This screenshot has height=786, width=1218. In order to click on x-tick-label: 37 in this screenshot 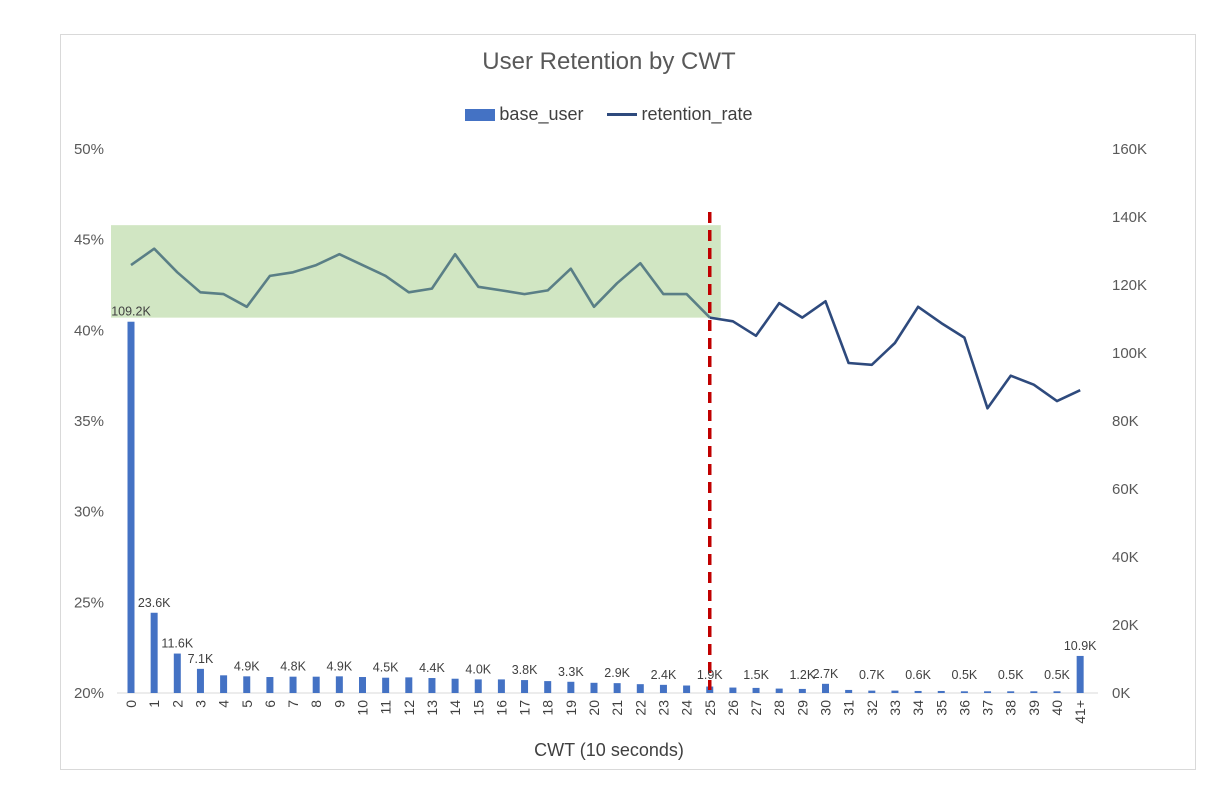, I will do `click(988, 708)`.